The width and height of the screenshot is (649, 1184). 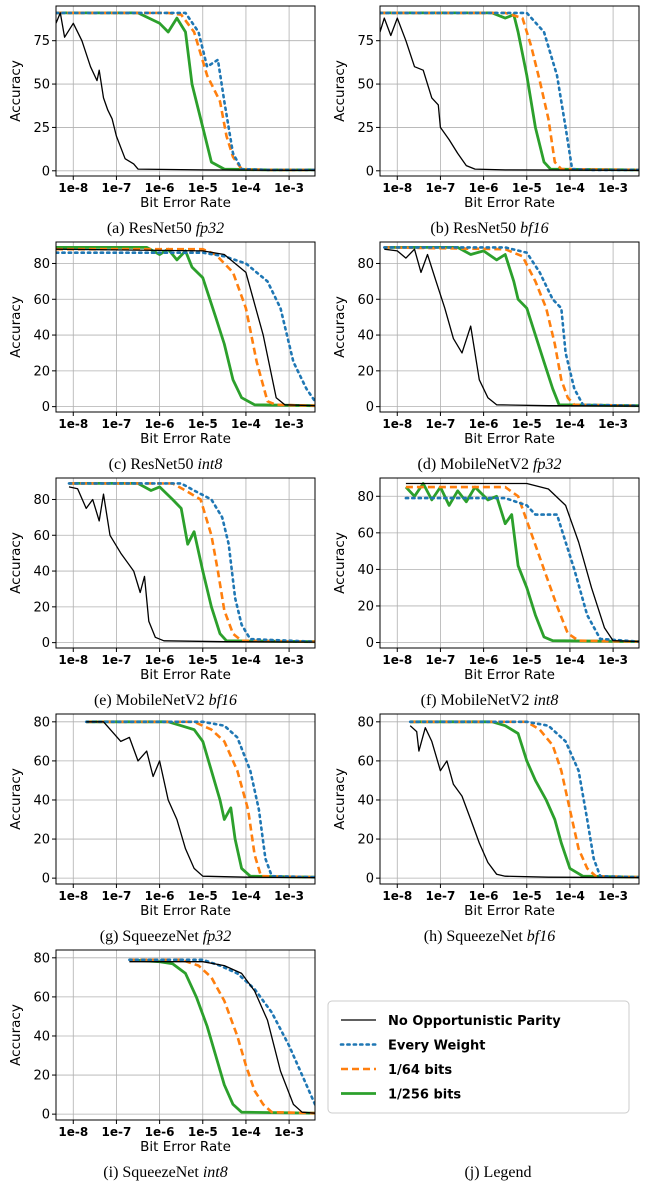 What do you see at coordinates (41, 85) in the screenshot?
I see `y-tick-label: 50` at bounding box center [41, 85].